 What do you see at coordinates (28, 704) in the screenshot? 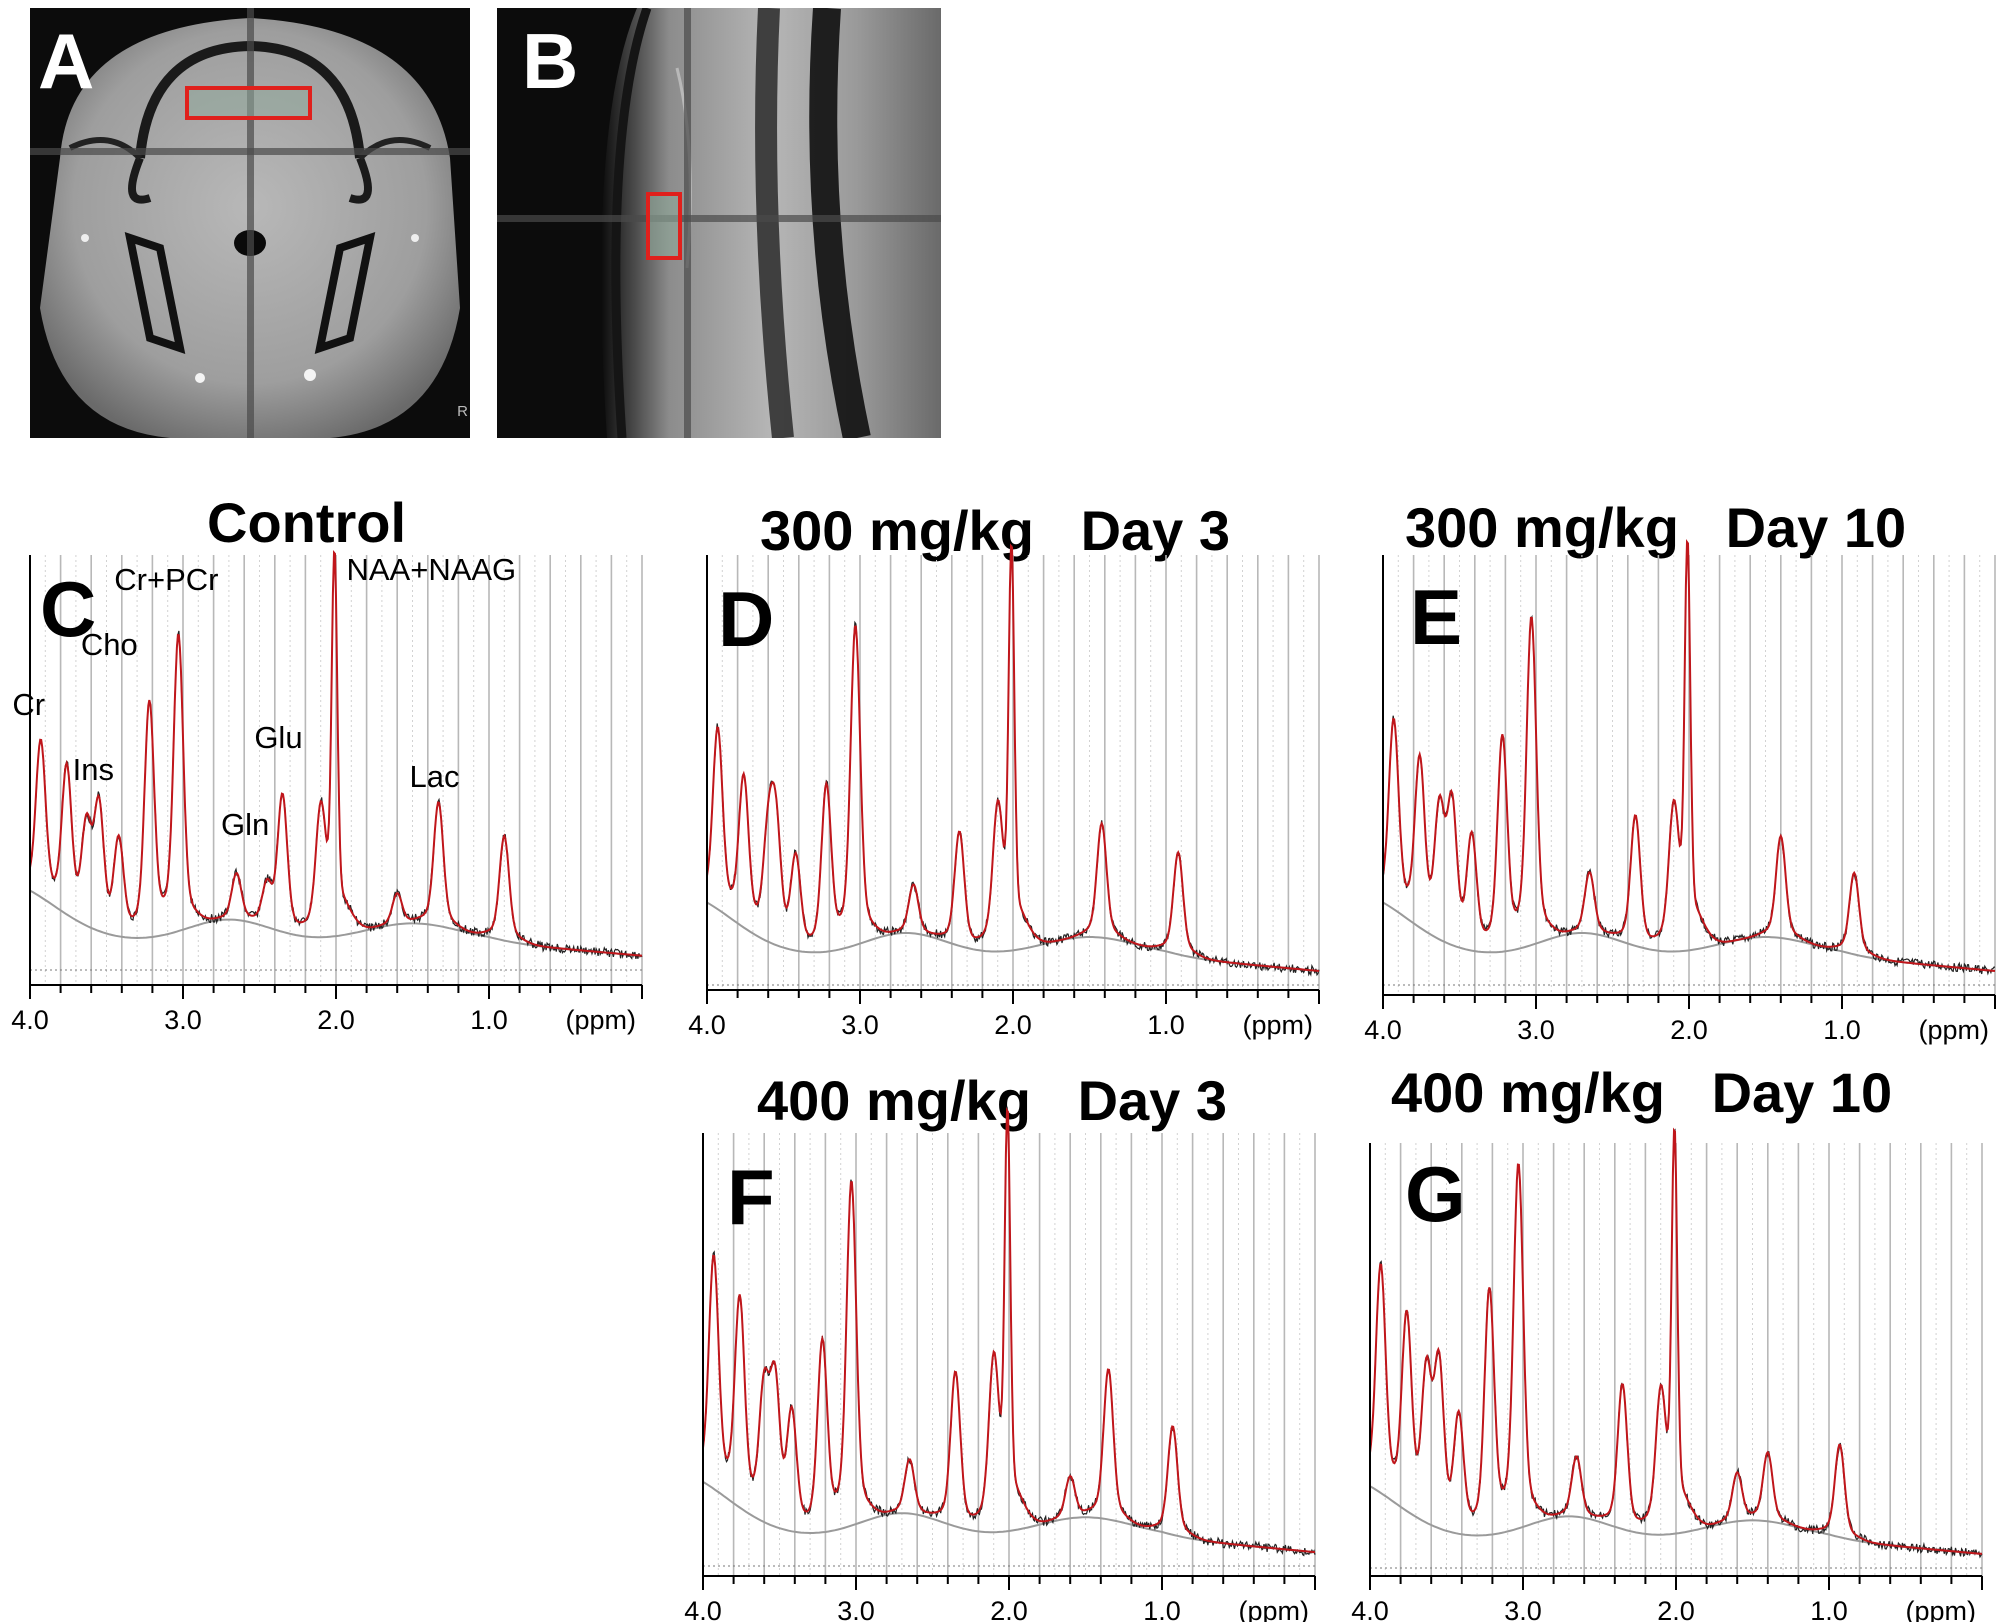
I see `peak-label: Cr` at bounding box center [28, 704].